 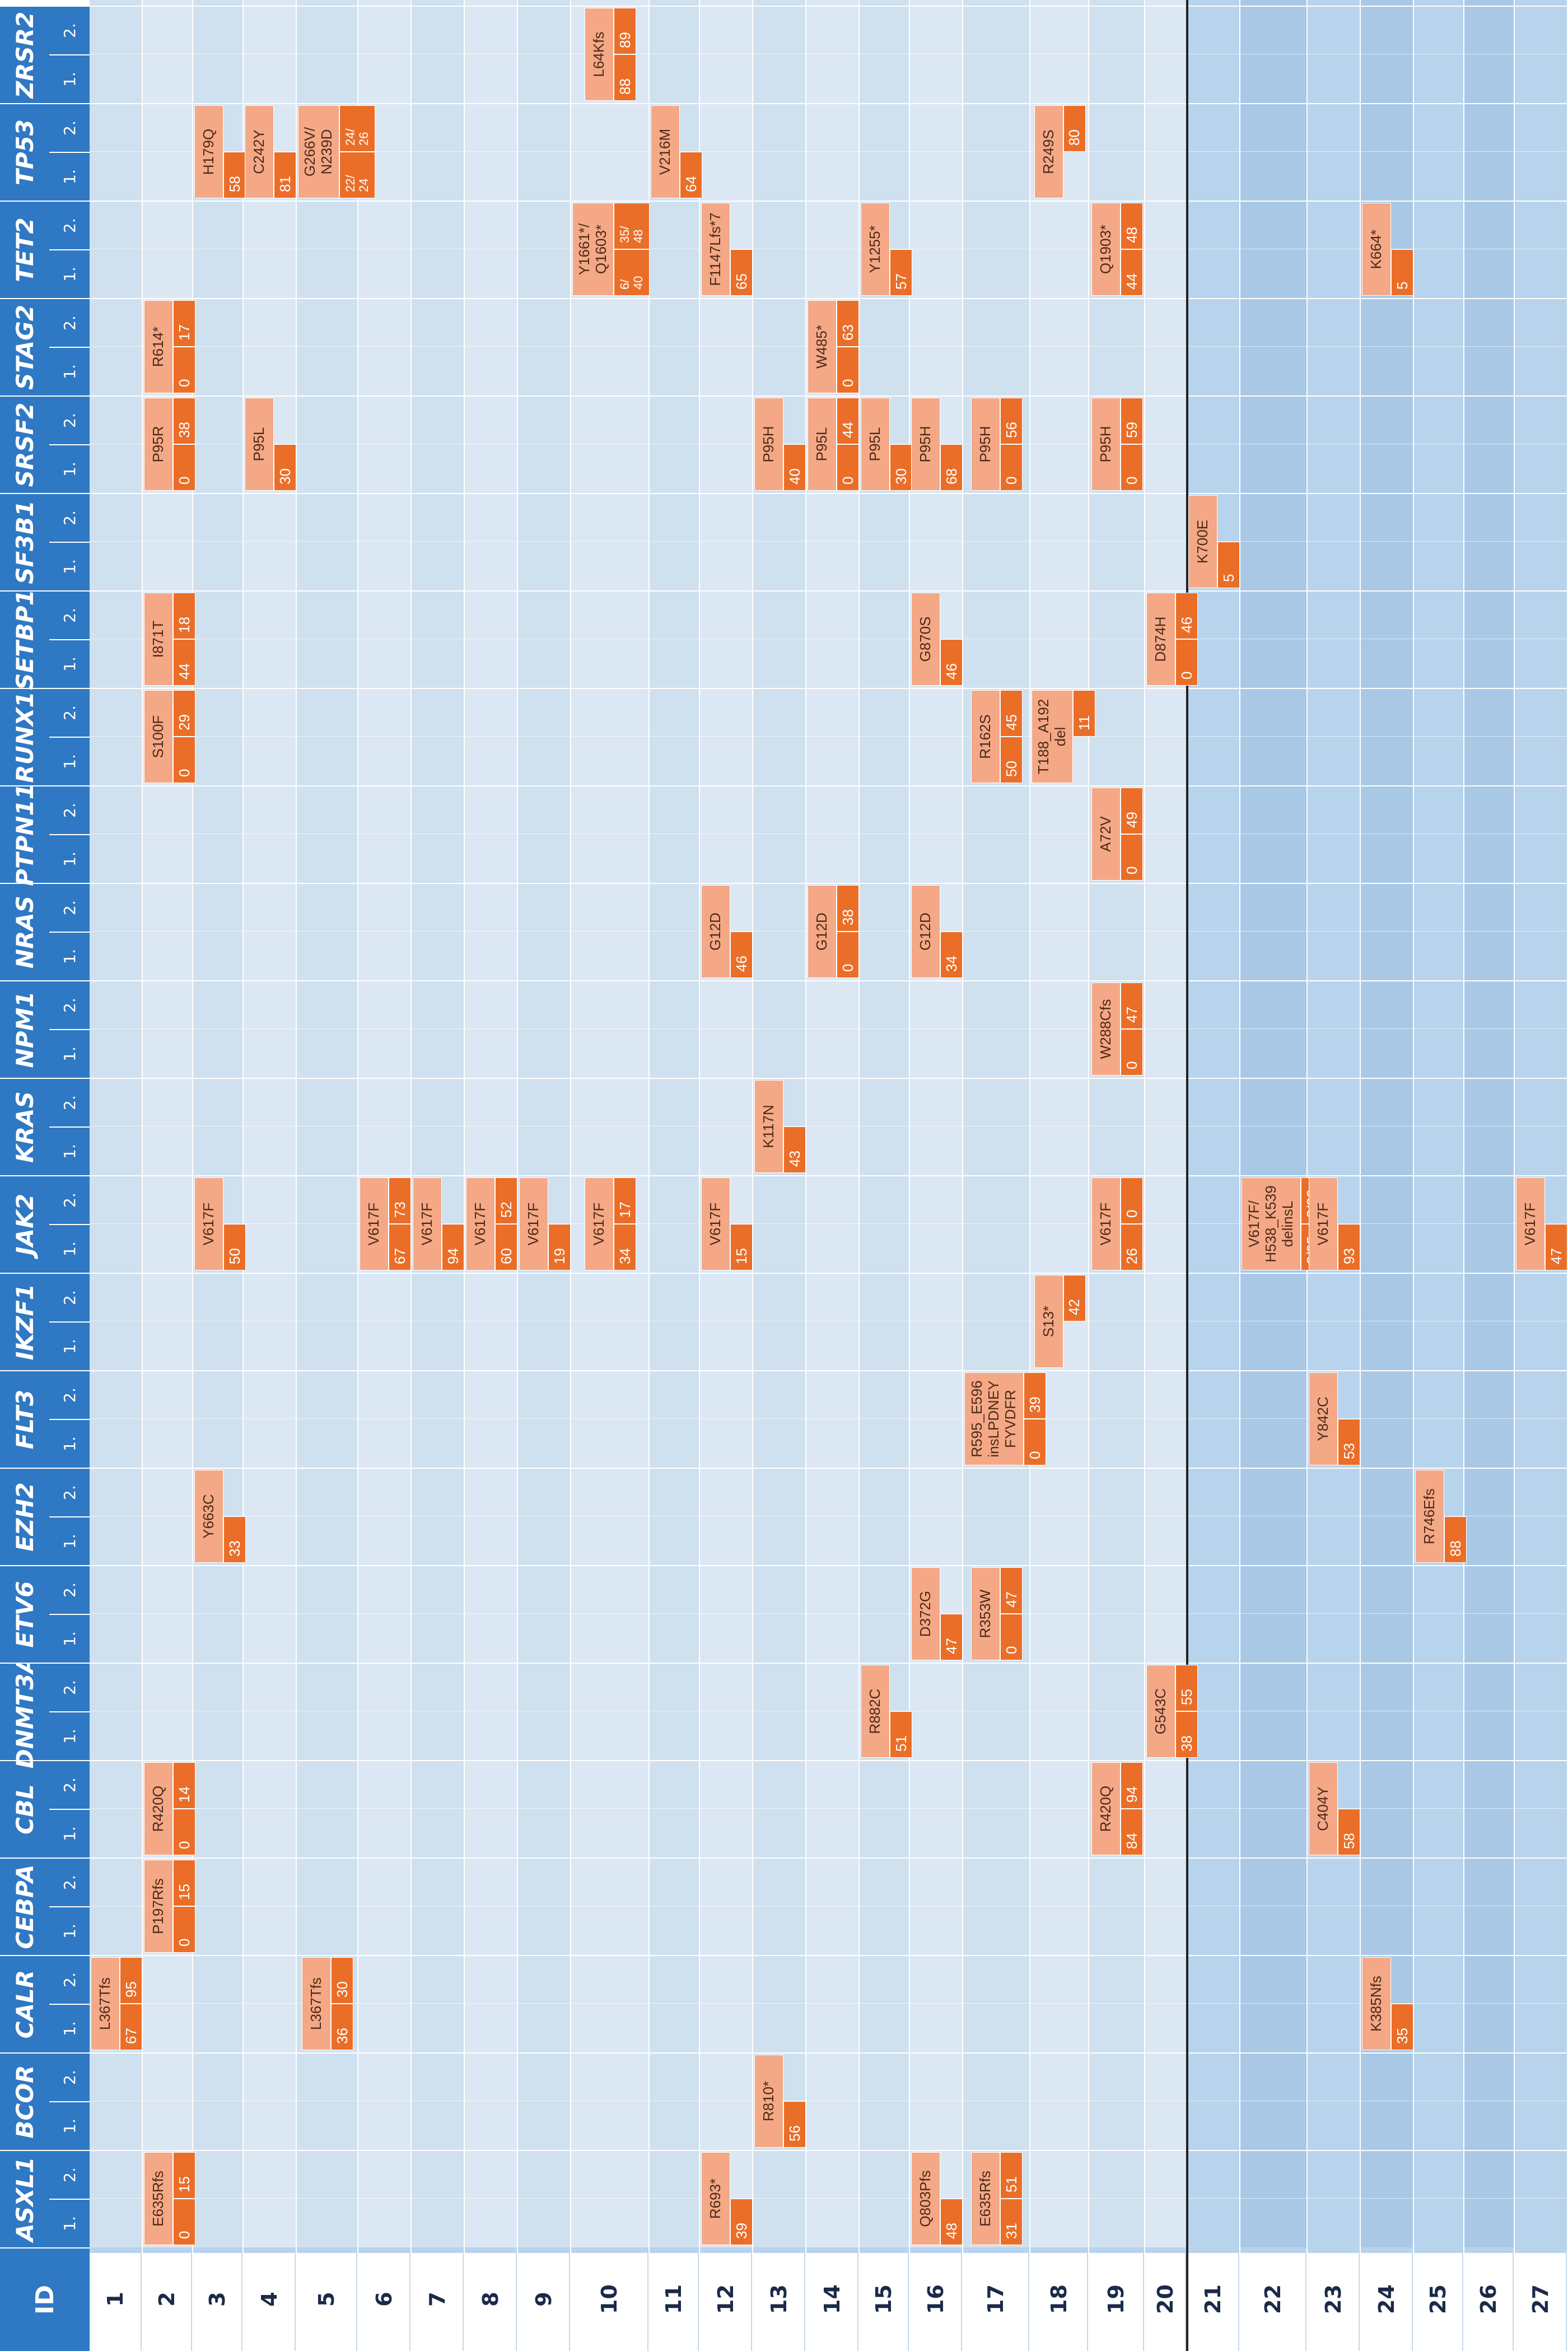 I want to click on vaf-row: 0 17, so click(x=184, y=346).